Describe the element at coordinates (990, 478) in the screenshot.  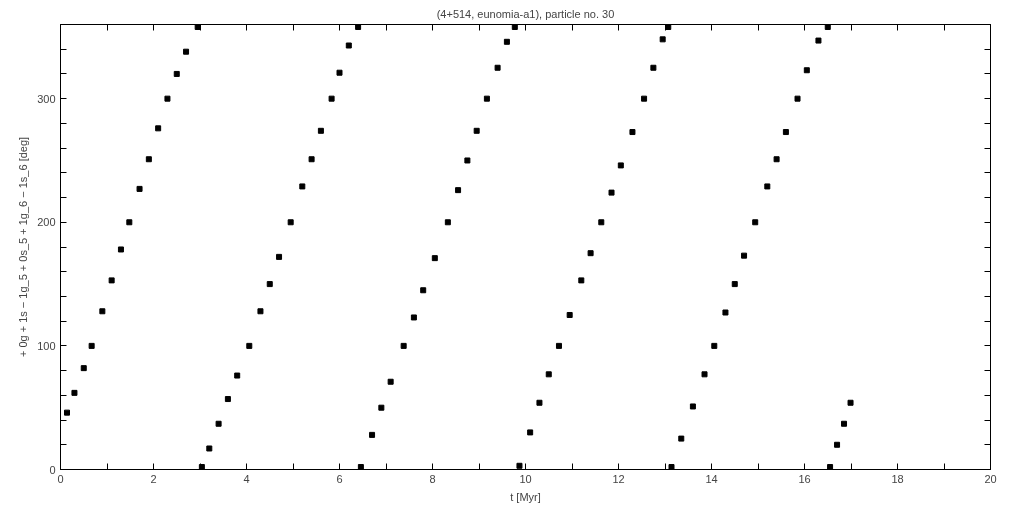
I see `x-tick-label: 20` at that location.